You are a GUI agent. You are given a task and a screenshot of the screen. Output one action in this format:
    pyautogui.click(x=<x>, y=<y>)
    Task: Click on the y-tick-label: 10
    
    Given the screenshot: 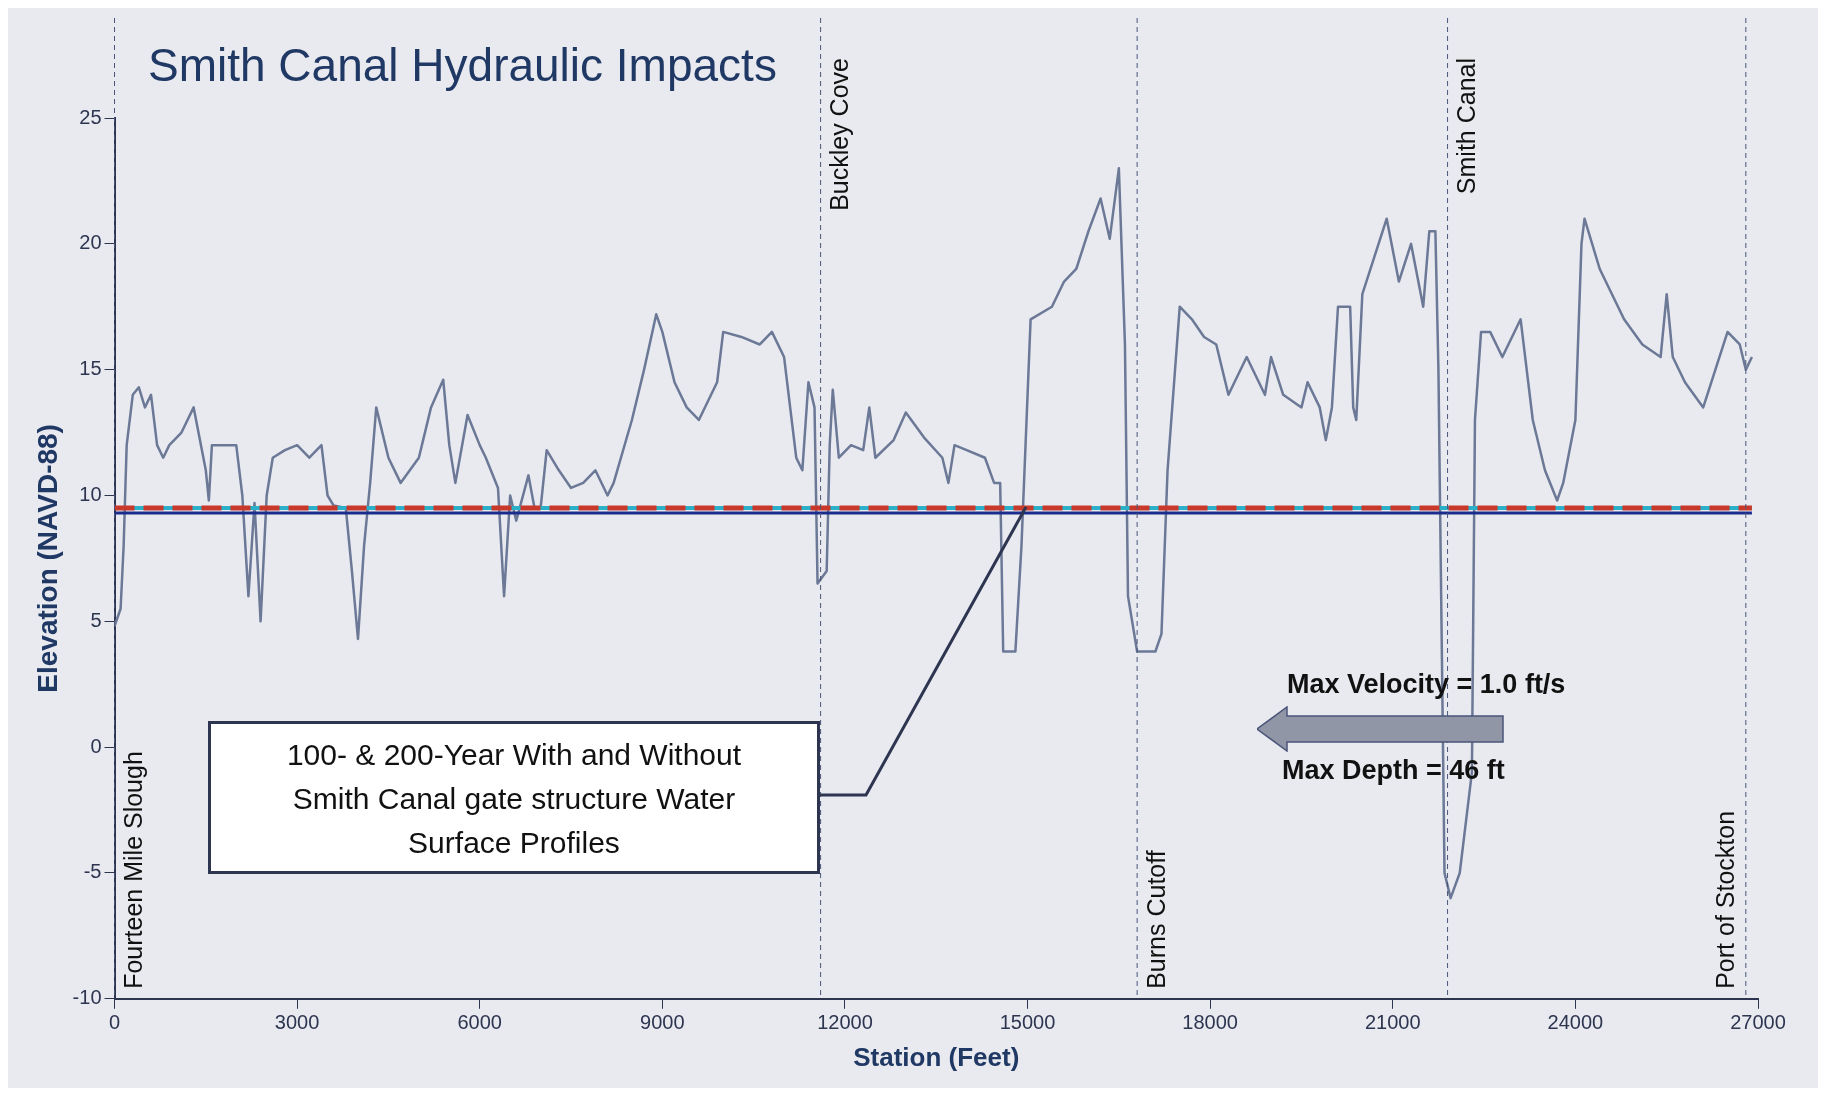 What is the action you would take?
    pyautogui.click(x=90, y=494)
    